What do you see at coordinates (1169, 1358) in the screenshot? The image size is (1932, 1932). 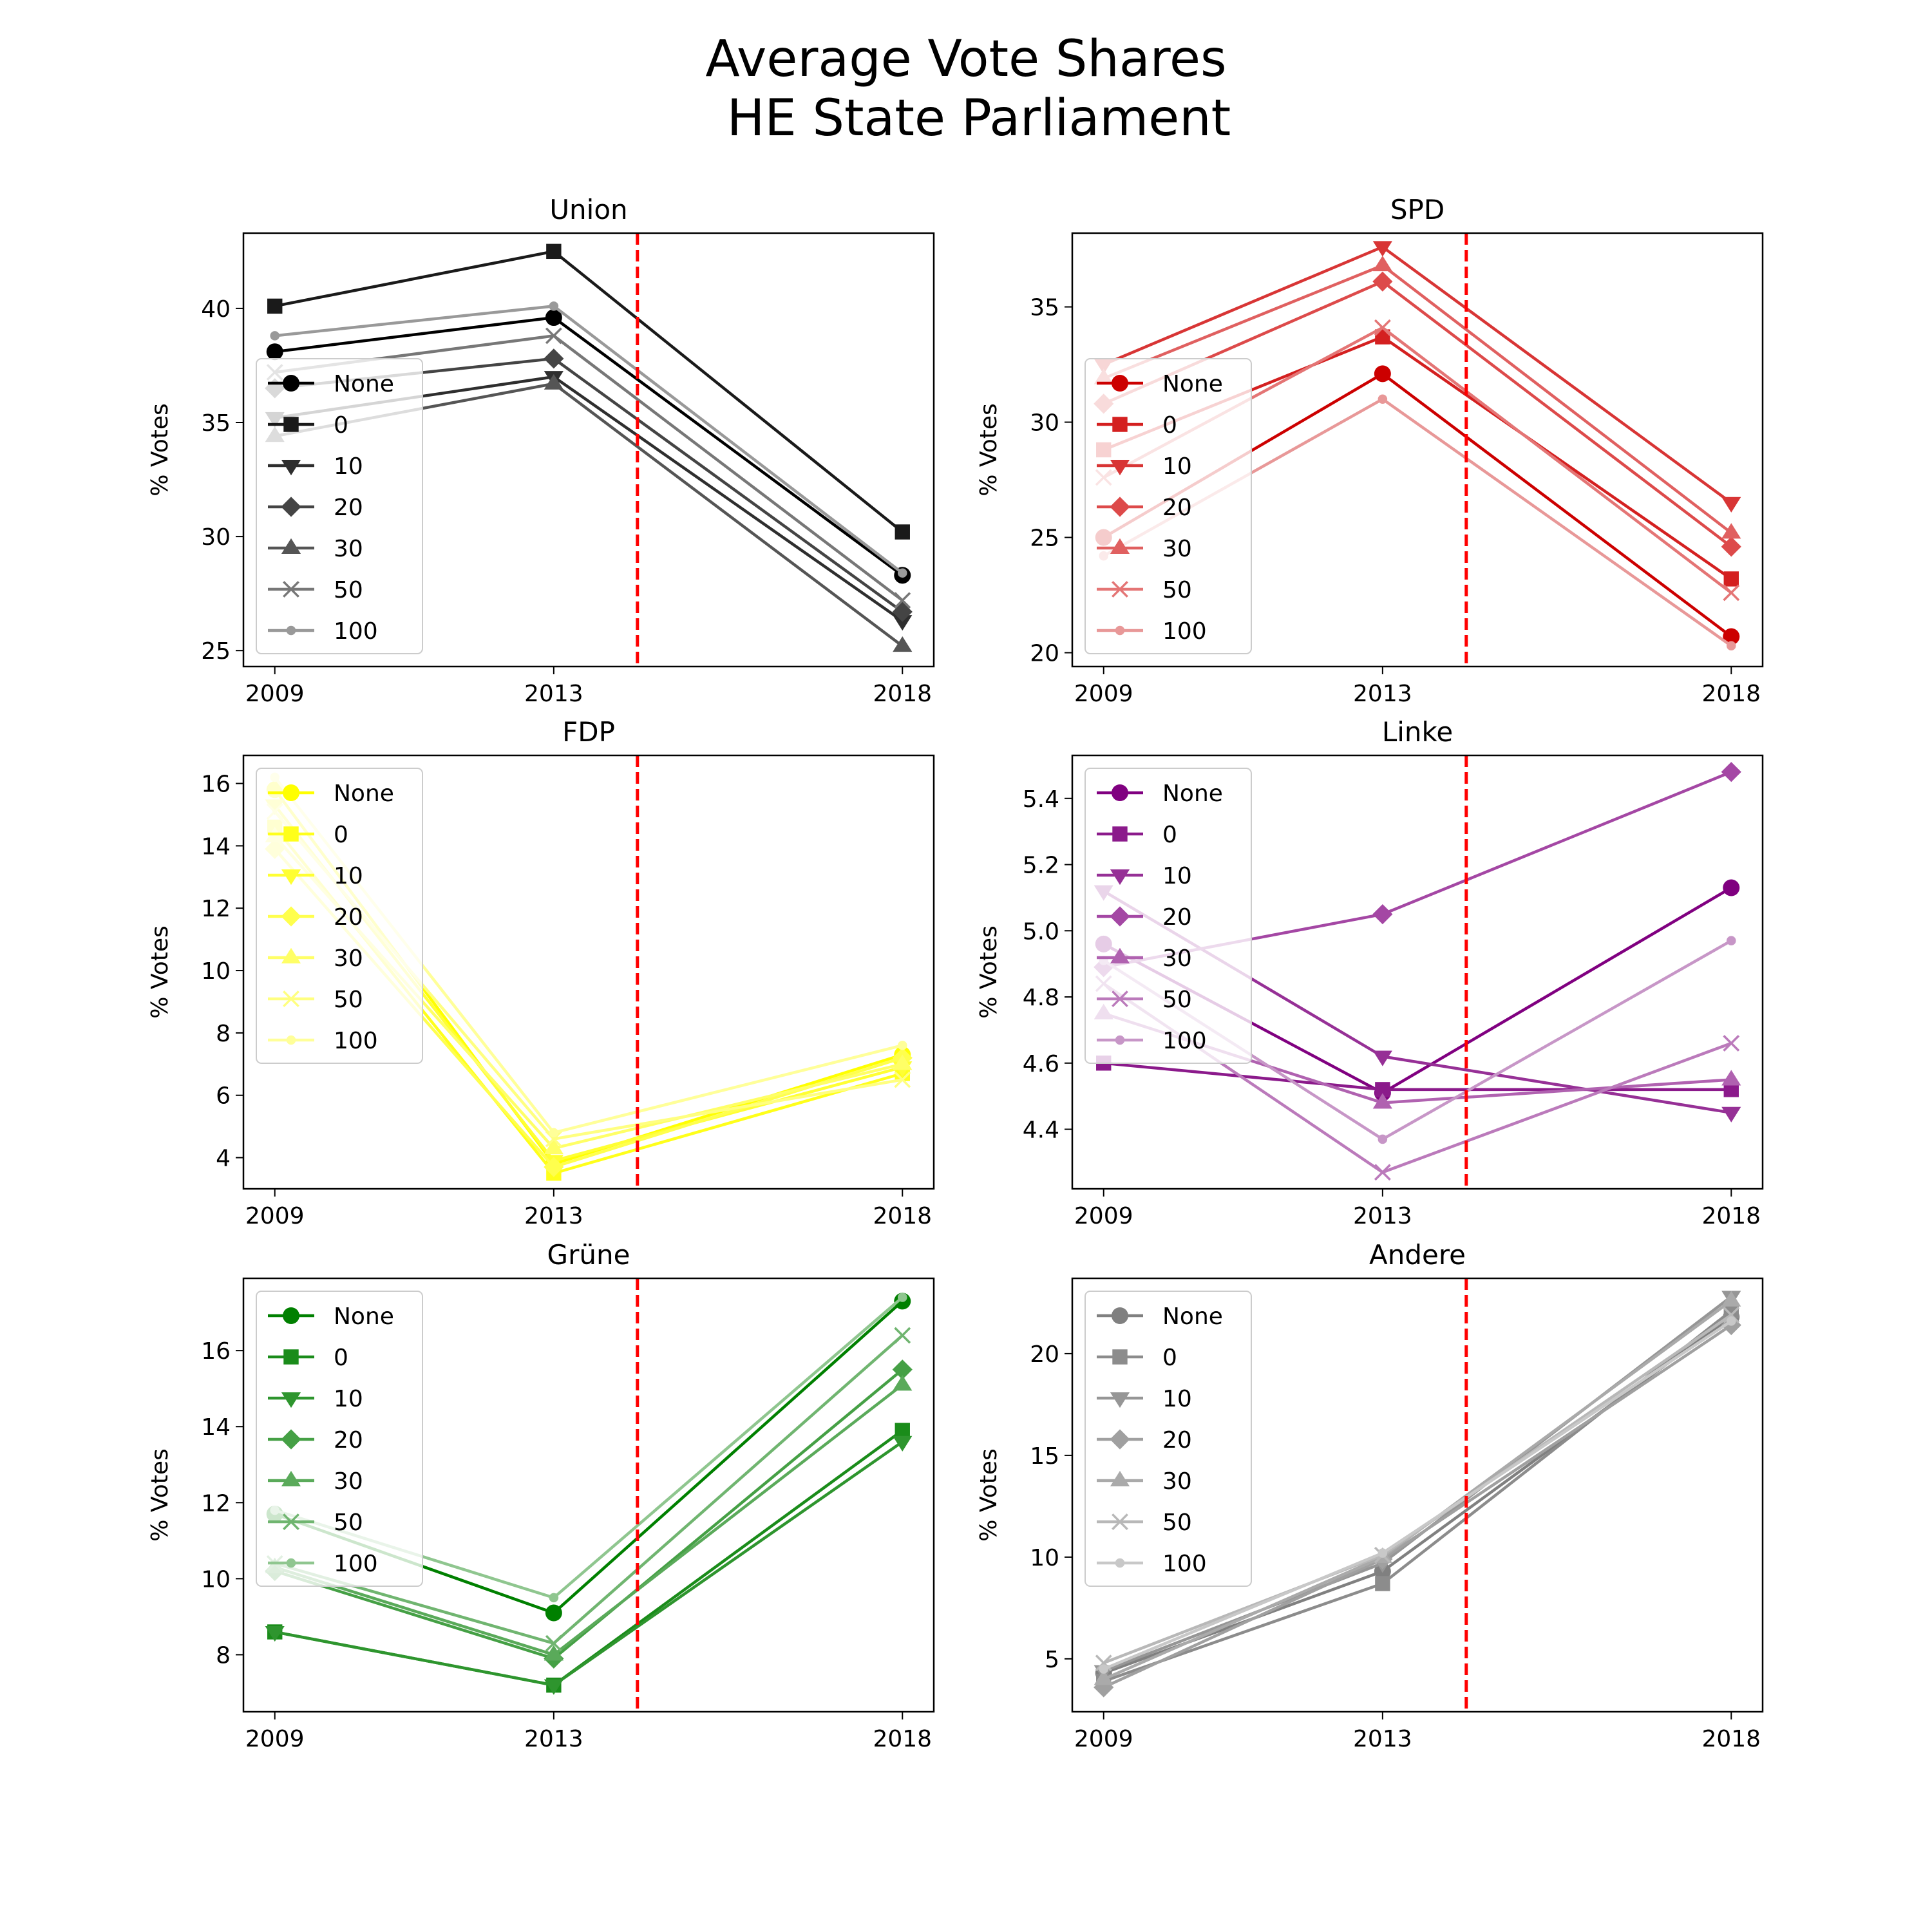 I see `legend-label-andere-0: 0` at bounding box center [1169, 1358].